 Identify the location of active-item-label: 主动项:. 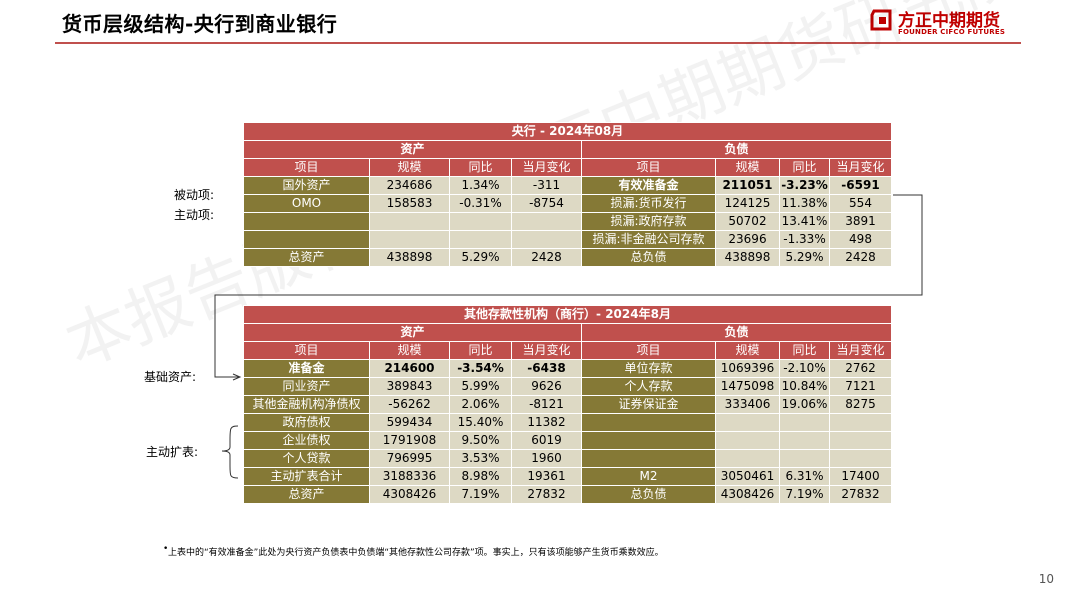
(194, 215).